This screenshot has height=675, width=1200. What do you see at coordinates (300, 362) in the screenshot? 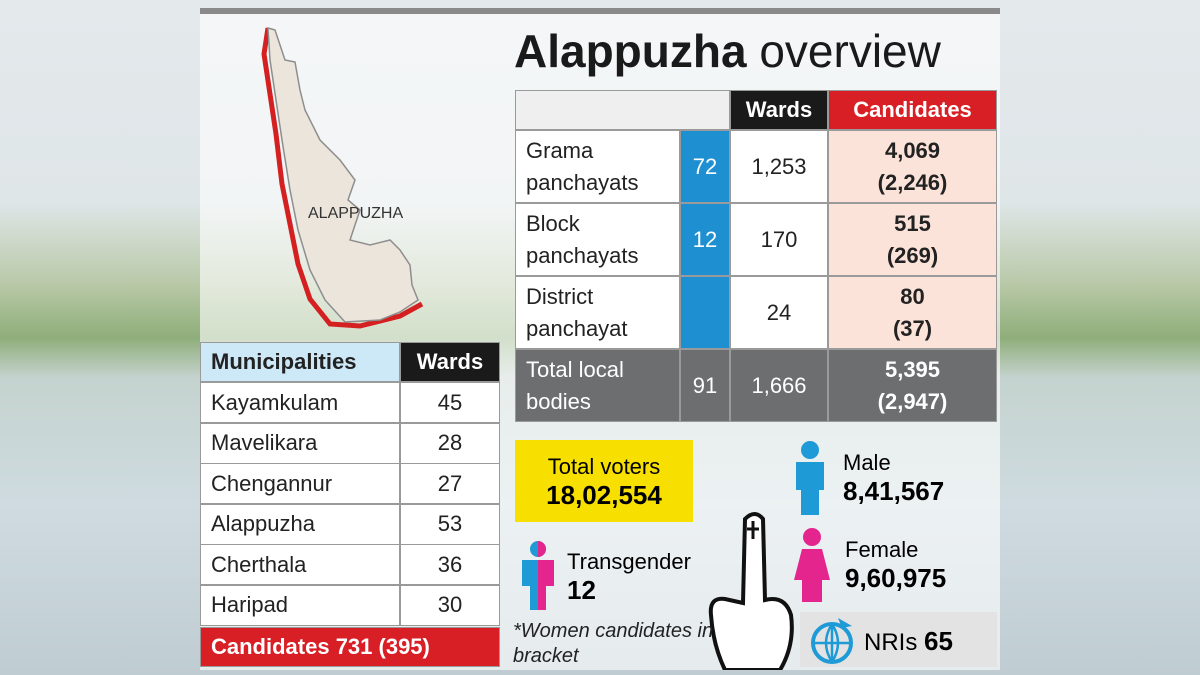
I see `mun-header-name: Municipalities` at bounding box center [300, 362].